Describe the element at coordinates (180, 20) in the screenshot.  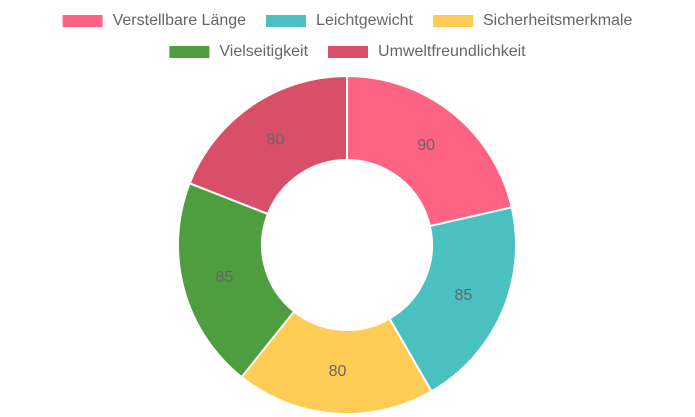
I see `legend-label: Verstellbare Länge` at that location.